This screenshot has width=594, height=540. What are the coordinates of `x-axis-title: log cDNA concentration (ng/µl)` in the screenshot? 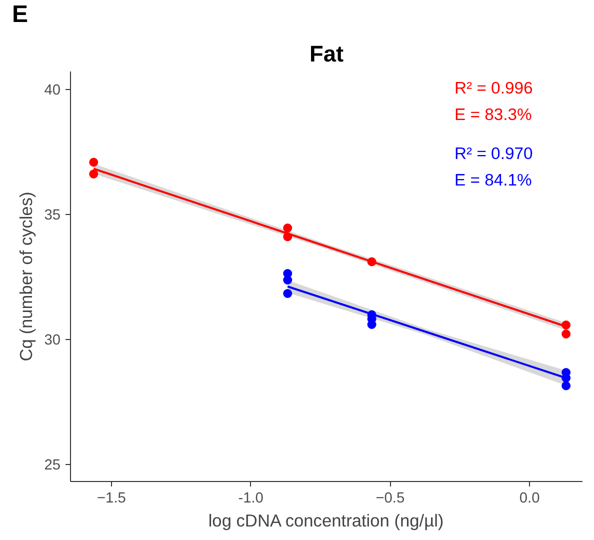 It's located at (326, 520).